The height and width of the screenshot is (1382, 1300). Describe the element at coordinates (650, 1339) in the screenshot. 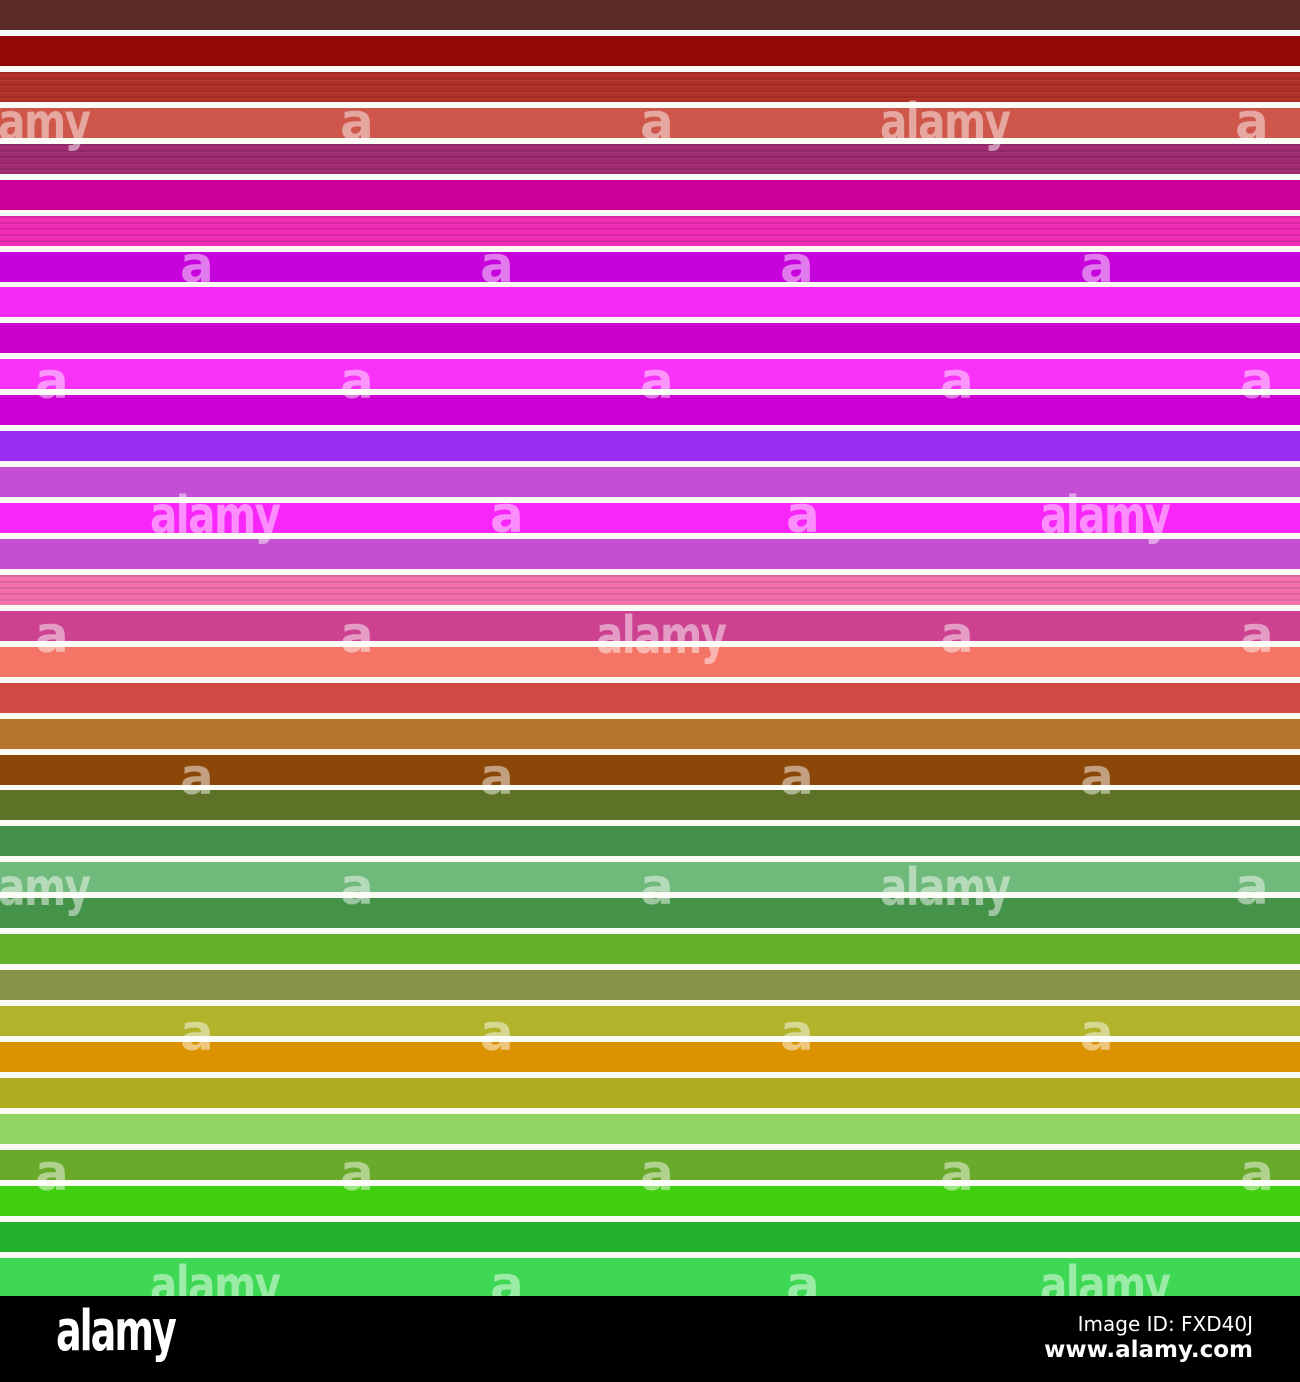

I see `footer-bar: alamy Image ID: FXD40J www.alamy.com` at that location.